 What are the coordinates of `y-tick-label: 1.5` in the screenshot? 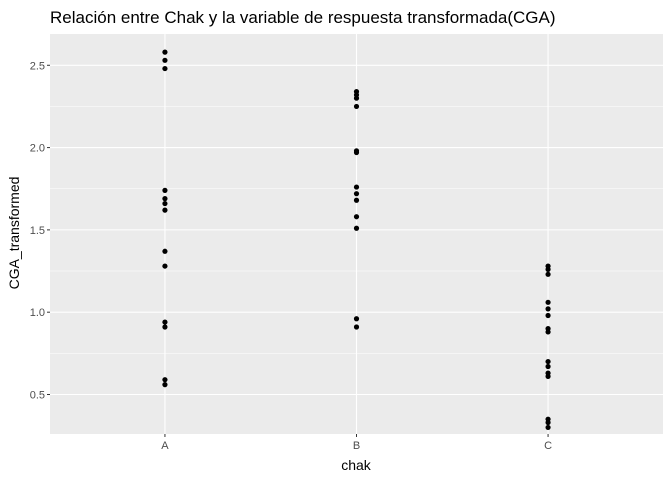 It's located at (37, 231).